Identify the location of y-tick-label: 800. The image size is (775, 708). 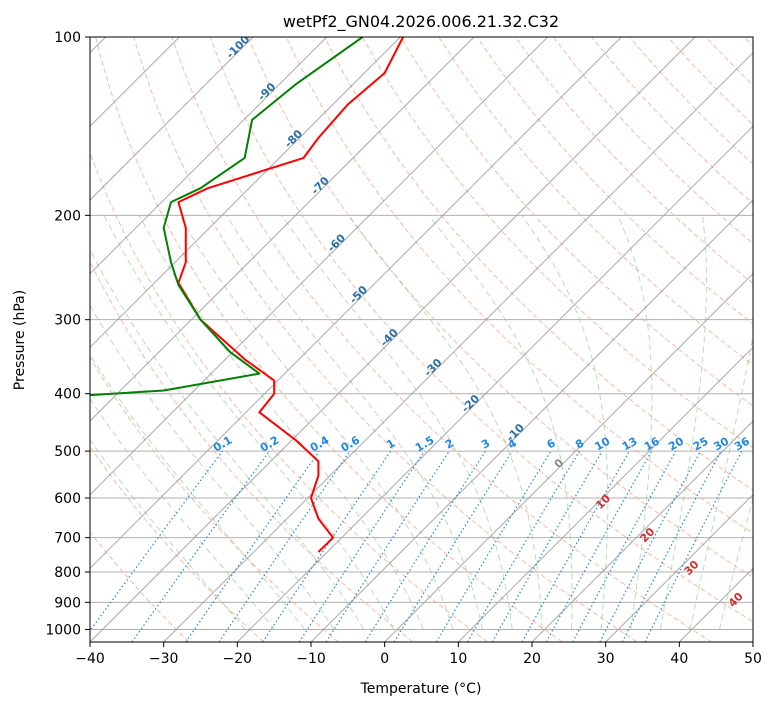
(67, 573).